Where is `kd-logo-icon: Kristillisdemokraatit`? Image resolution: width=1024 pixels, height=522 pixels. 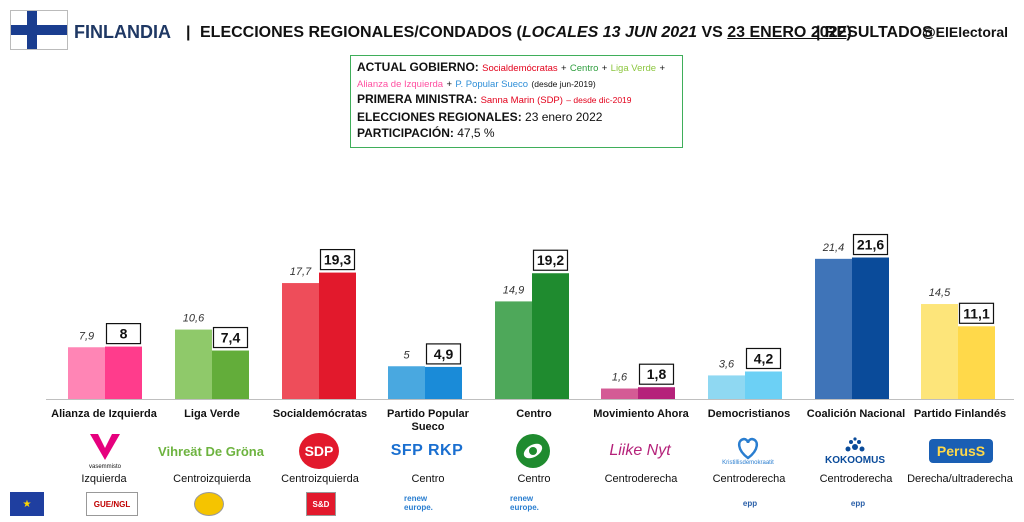
kd-logo-icon: Kristillisdemokraatit is located at coordinates (748, 451).